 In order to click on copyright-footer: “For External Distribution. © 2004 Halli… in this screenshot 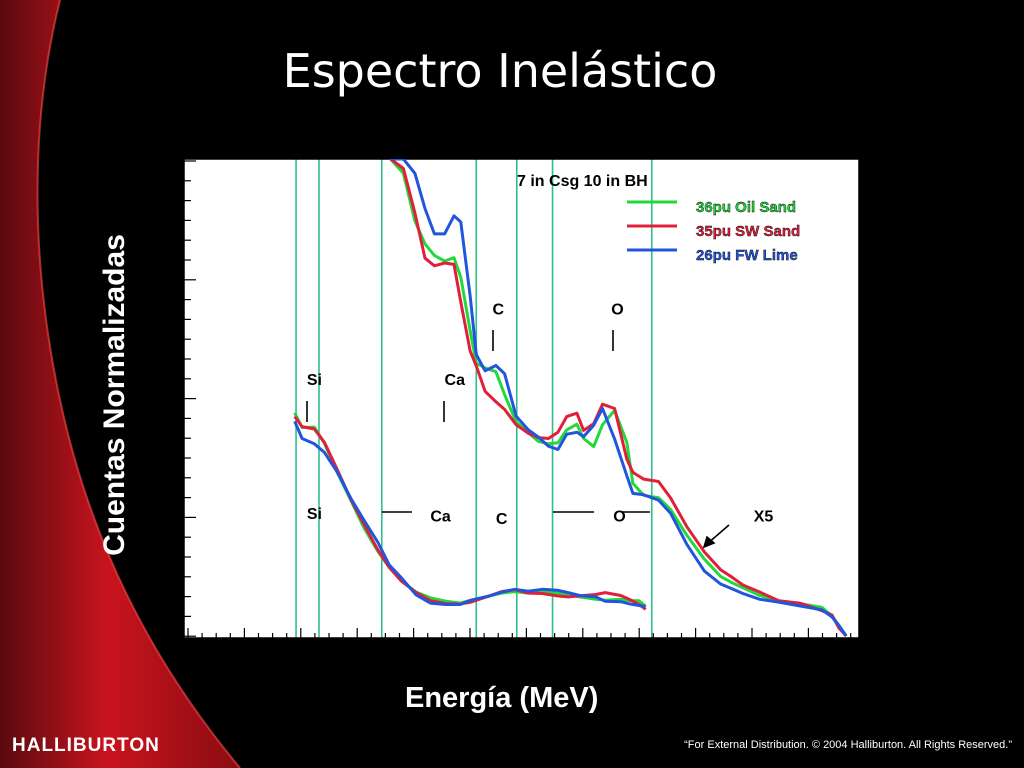, I will do `click(848, 745)`.